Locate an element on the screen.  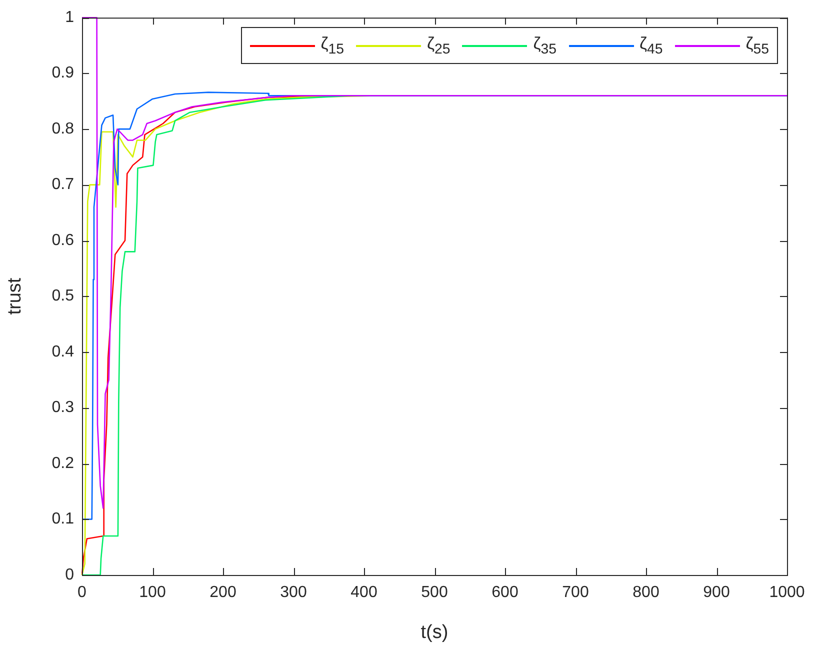
y-tick-label: 0.1 is located at coordinates (63, 519).